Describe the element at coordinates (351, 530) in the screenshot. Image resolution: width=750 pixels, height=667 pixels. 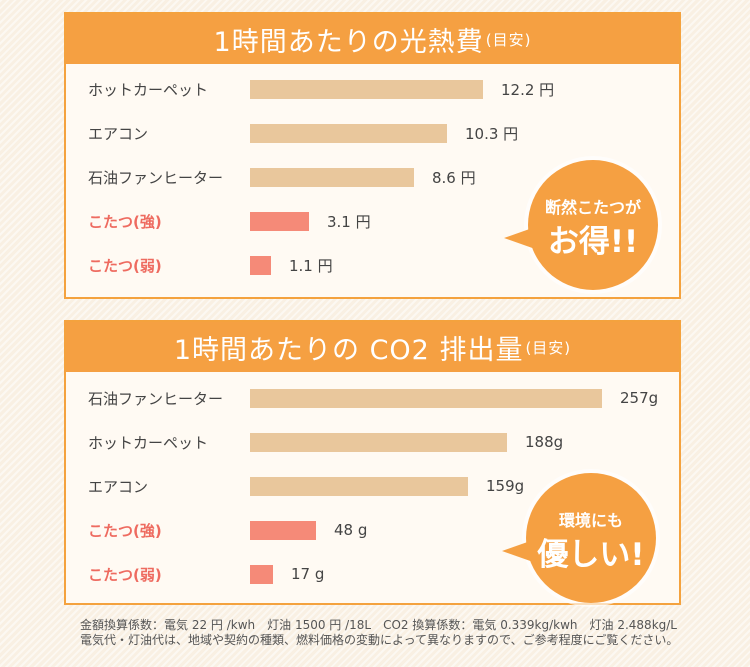
I see `value-label: 48 g` at that location.